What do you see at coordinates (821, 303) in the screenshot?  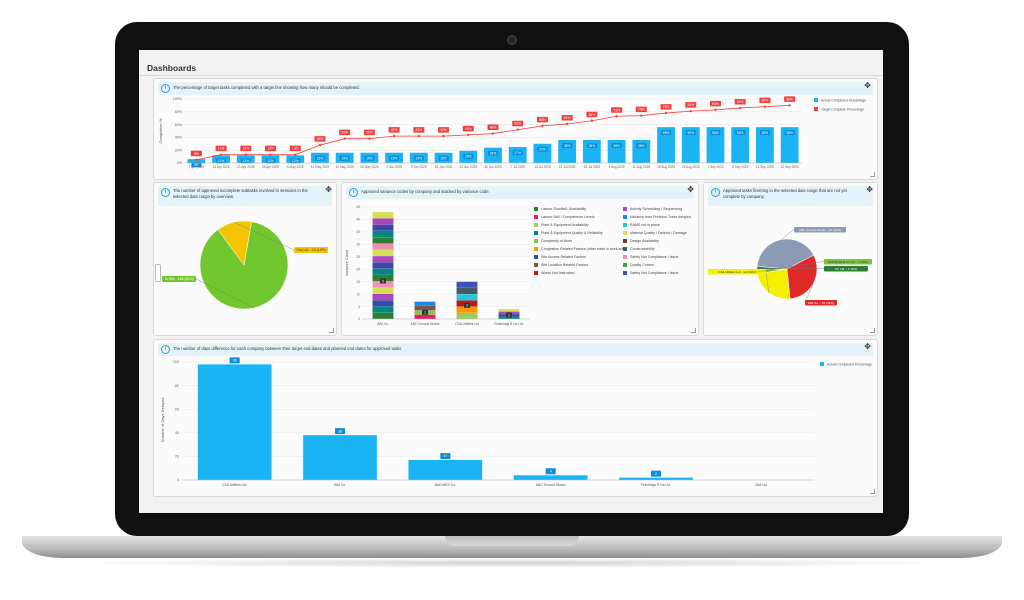 I see `pie-label: WM Co. - 15 (31%)` at bounding box center [821, 303].